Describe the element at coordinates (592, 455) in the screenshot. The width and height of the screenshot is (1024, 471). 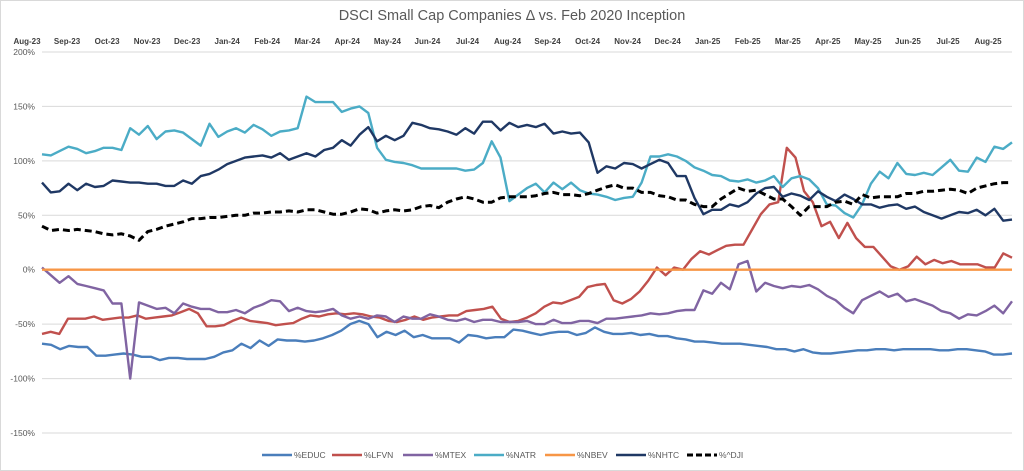
I see `legend-label: %NBEV` at that location.